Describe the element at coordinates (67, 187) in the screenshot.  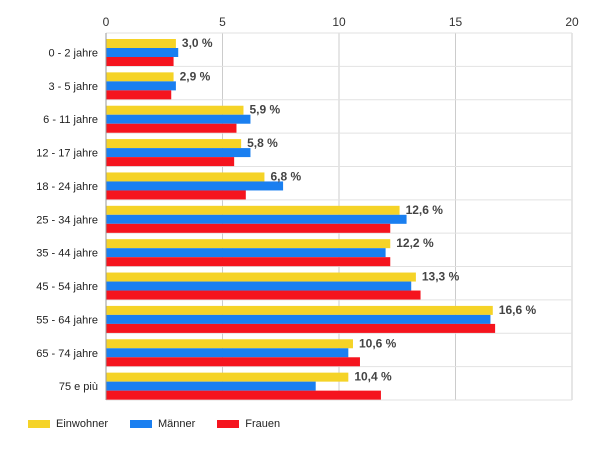
I see `category-label: 18 - 24 jahre` at that location.